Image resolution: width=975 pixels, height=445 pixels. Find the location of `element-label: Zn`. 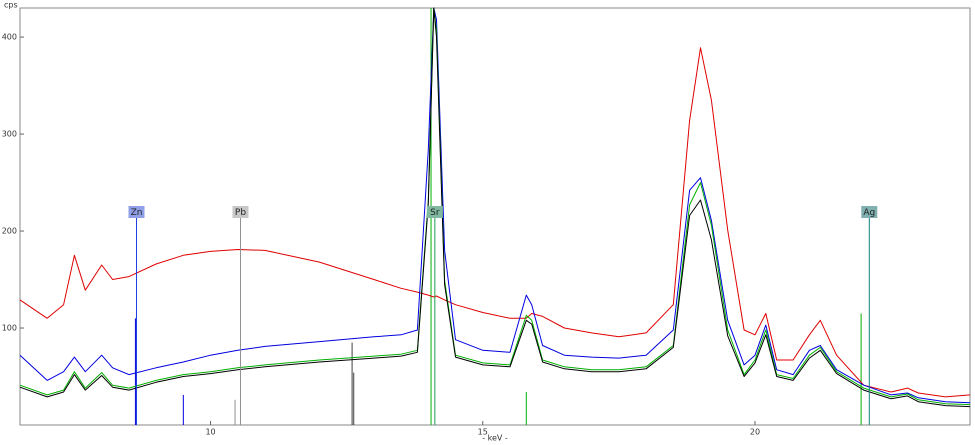

element-label: Zn is located at coordinates (137, 213).